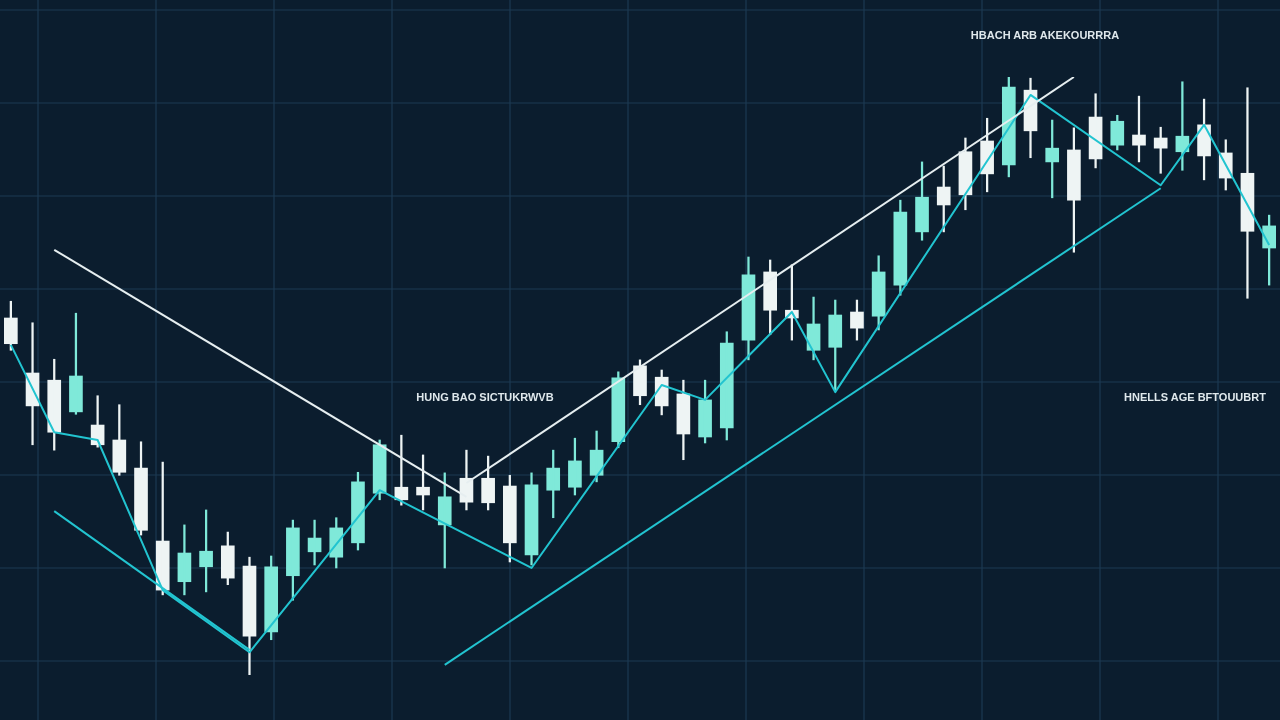  What do you see at coordinates (485, 397) in the screenshot?
I see `annotation: HUNG BAO SICTUKRWVB` at bounding box center [485, 397].